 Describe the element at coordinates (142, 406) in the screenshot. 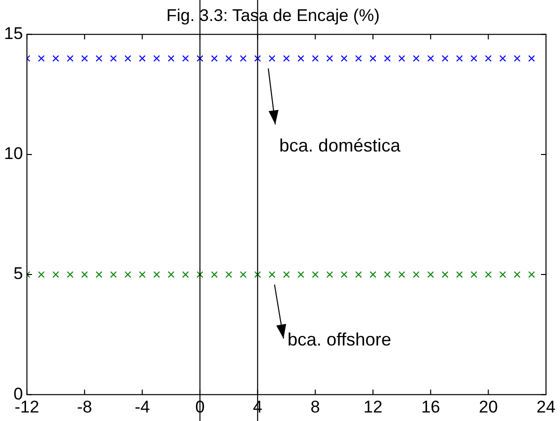

I see `x-tick-label: -4` at that location.